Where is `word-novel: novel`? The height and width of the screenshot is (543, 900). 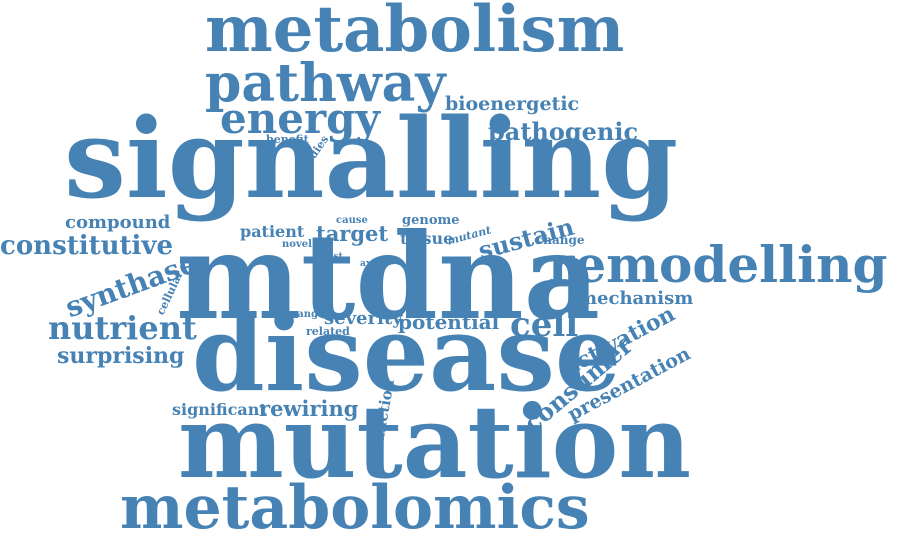
word-novel: novel is located at coordinates (297, 244).